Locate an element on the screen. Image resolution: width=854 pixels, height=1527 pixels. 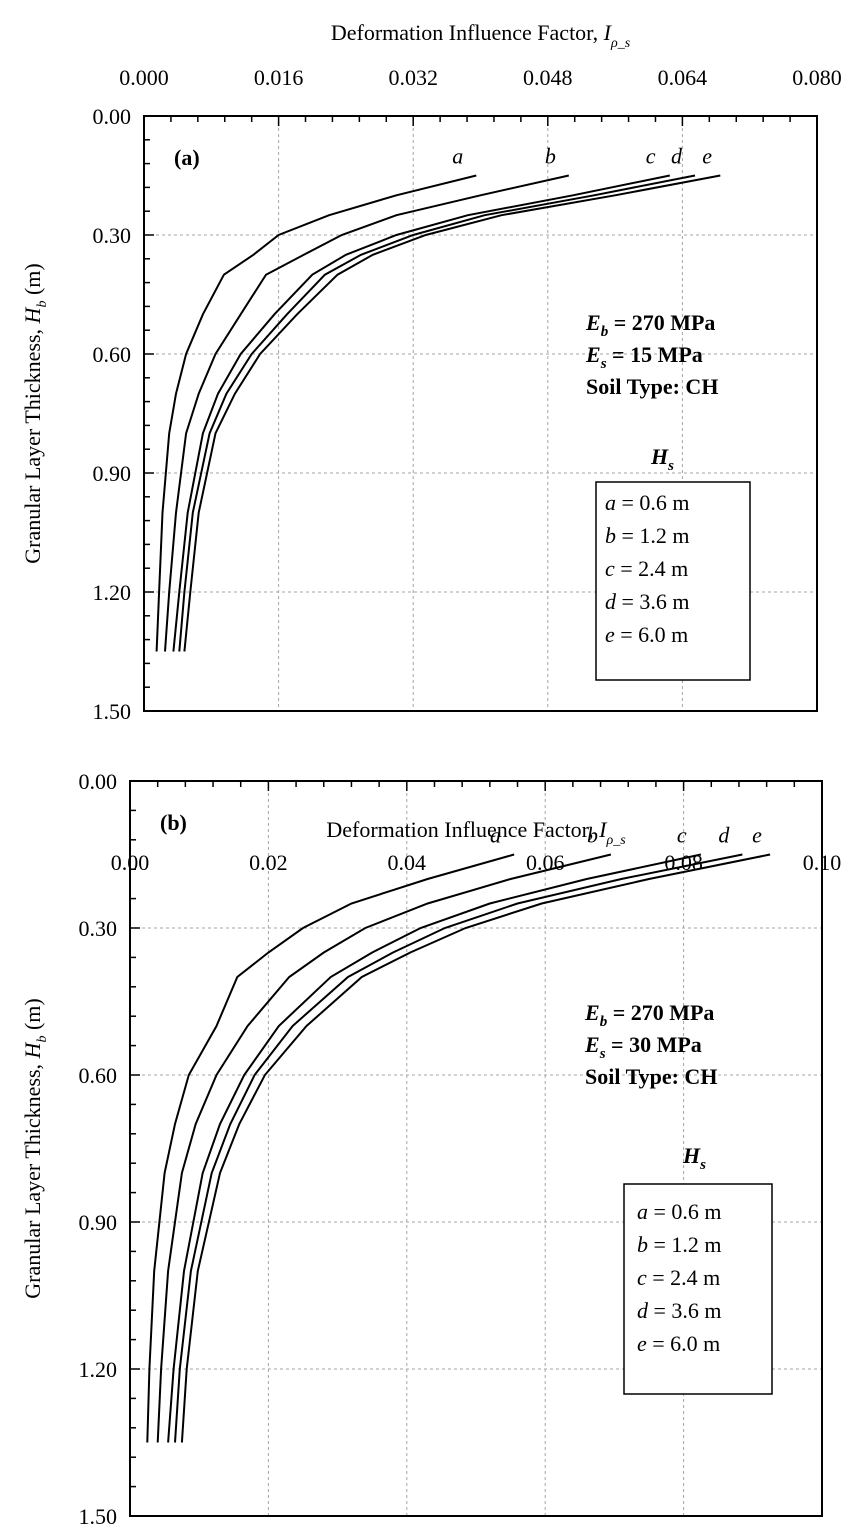
series-curve-b is located at coordinates (367, 413).